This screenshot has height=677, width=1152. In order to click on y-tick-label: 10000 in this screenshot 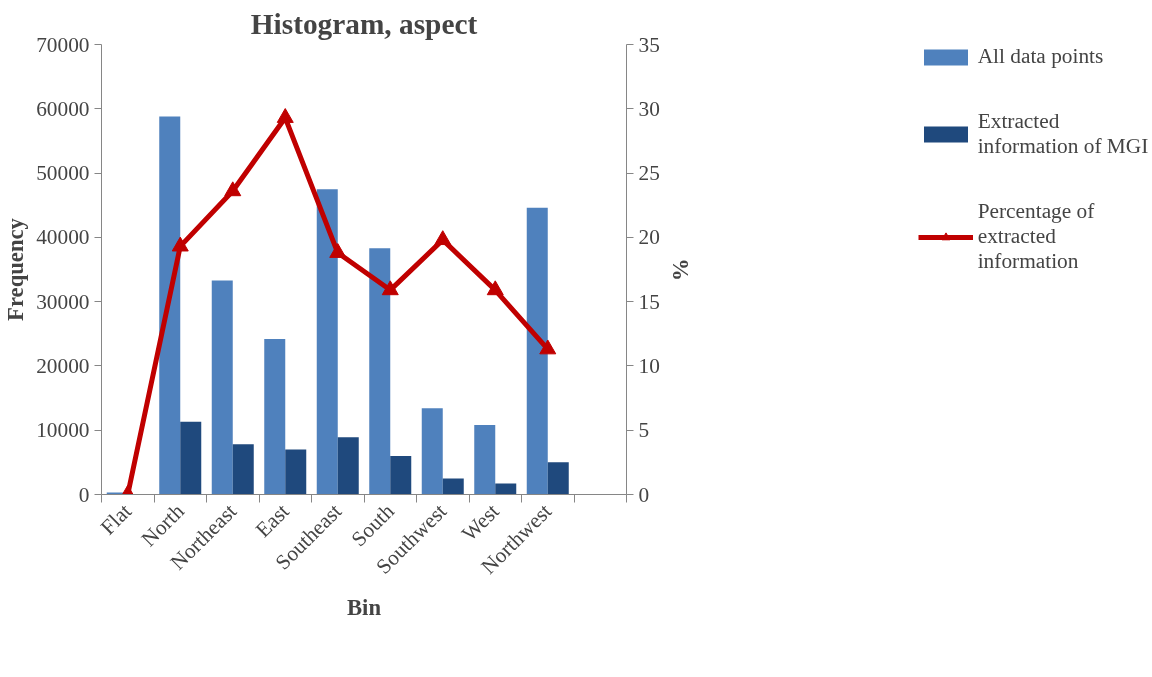, I will do `click(63, 430)`.